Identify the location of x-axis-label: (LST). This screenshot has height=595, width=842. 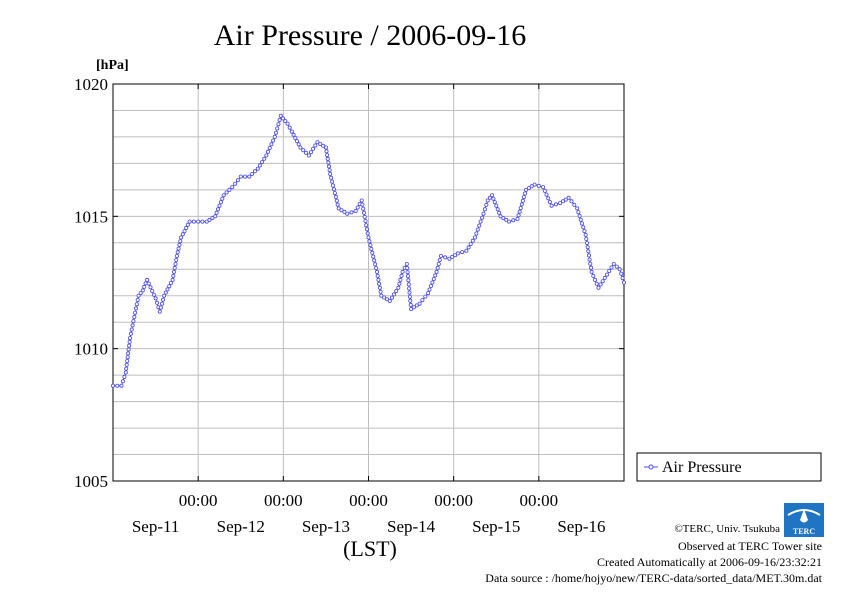
(370, 548).